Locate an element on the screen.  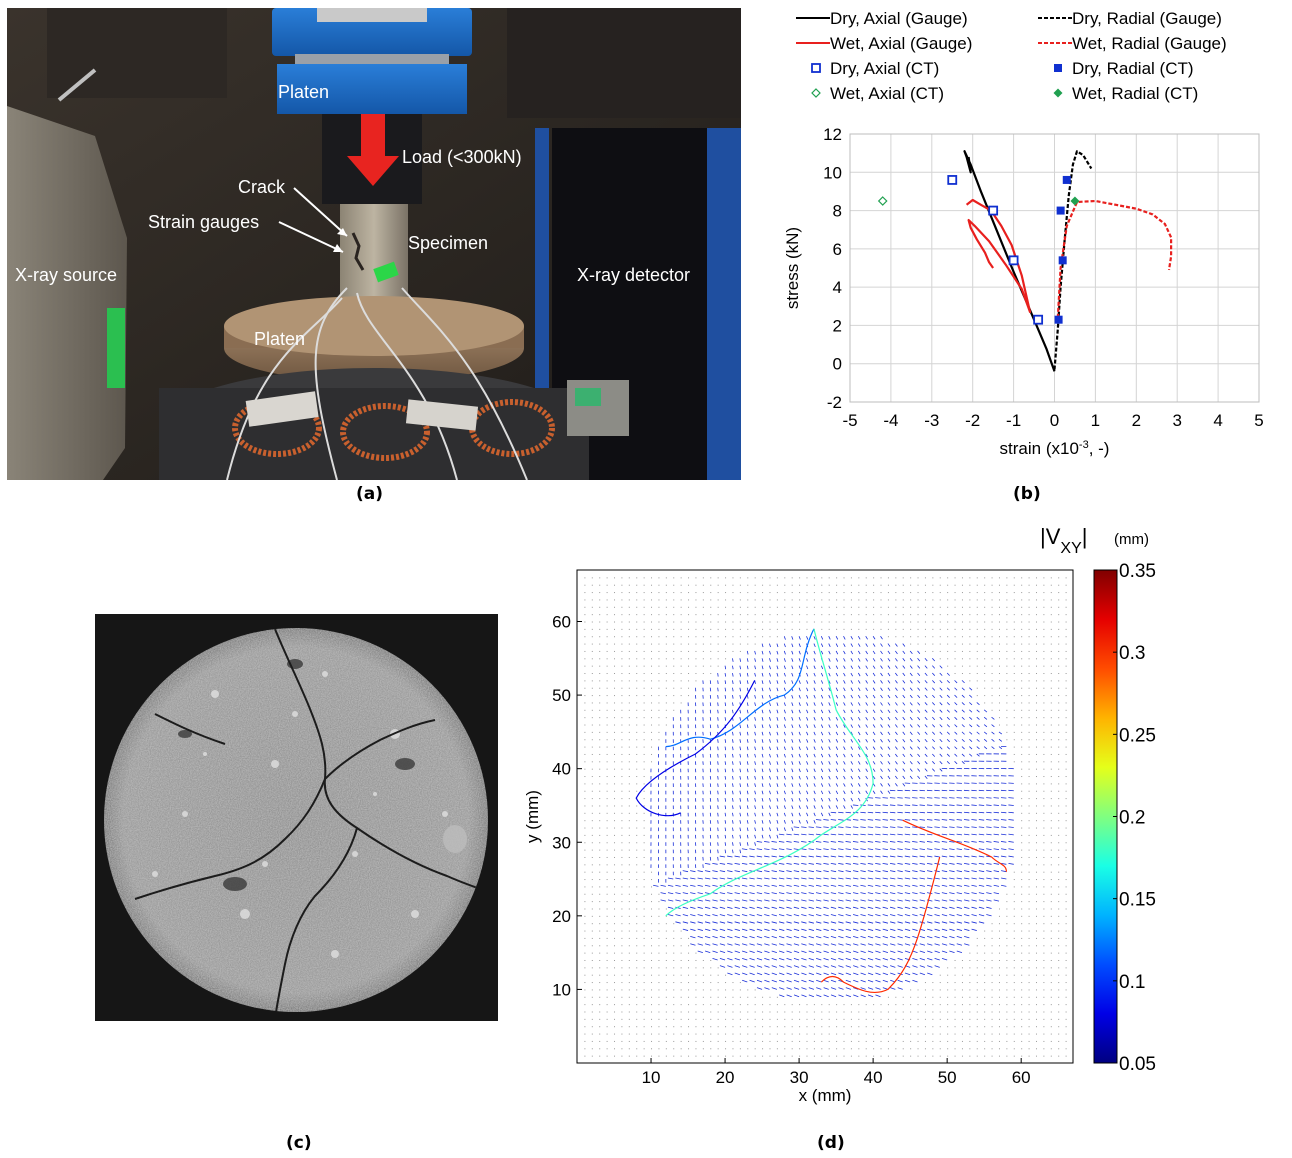
x-tick-label: 4 is located at coordinates (1217, 420).